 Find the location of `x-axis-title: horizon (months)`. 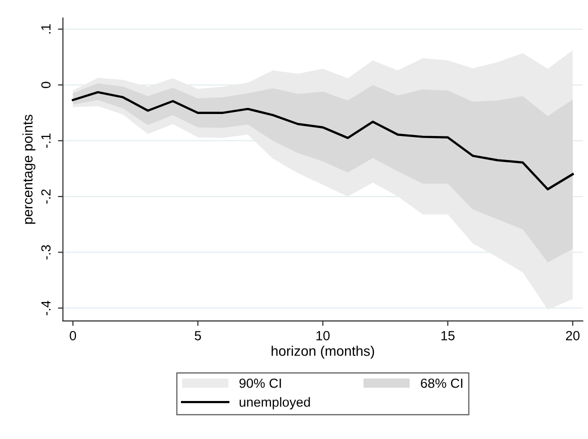

x-axis-title: horizon (months) is located at coordinates (323, 352).